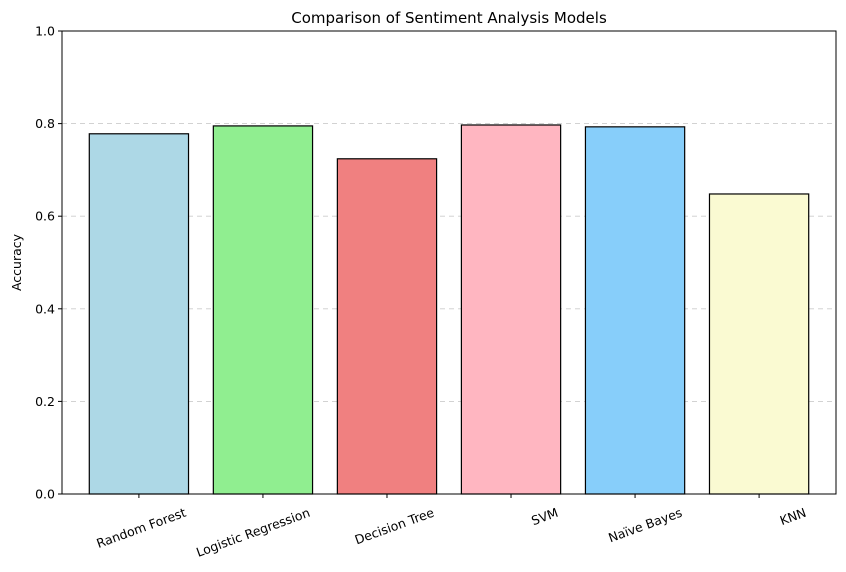 The width and height of the screenshot is (846, 572). I want to click on chart-title: Comparison of Sentiment Analysis Models, so click(449, 18).